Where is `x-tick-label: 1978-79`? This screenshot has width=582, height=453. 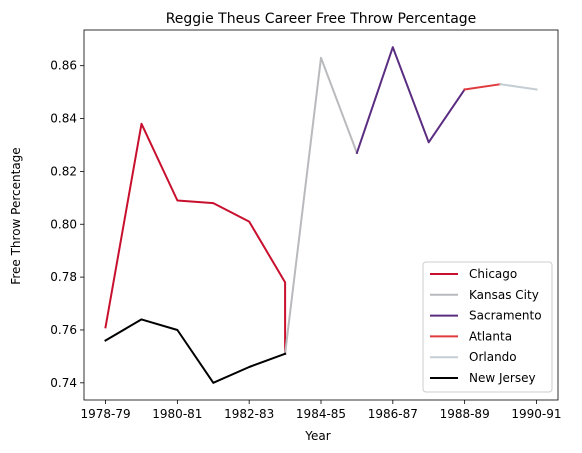 x-tick-label: 1978-79 is located at coordinates (105, 414).